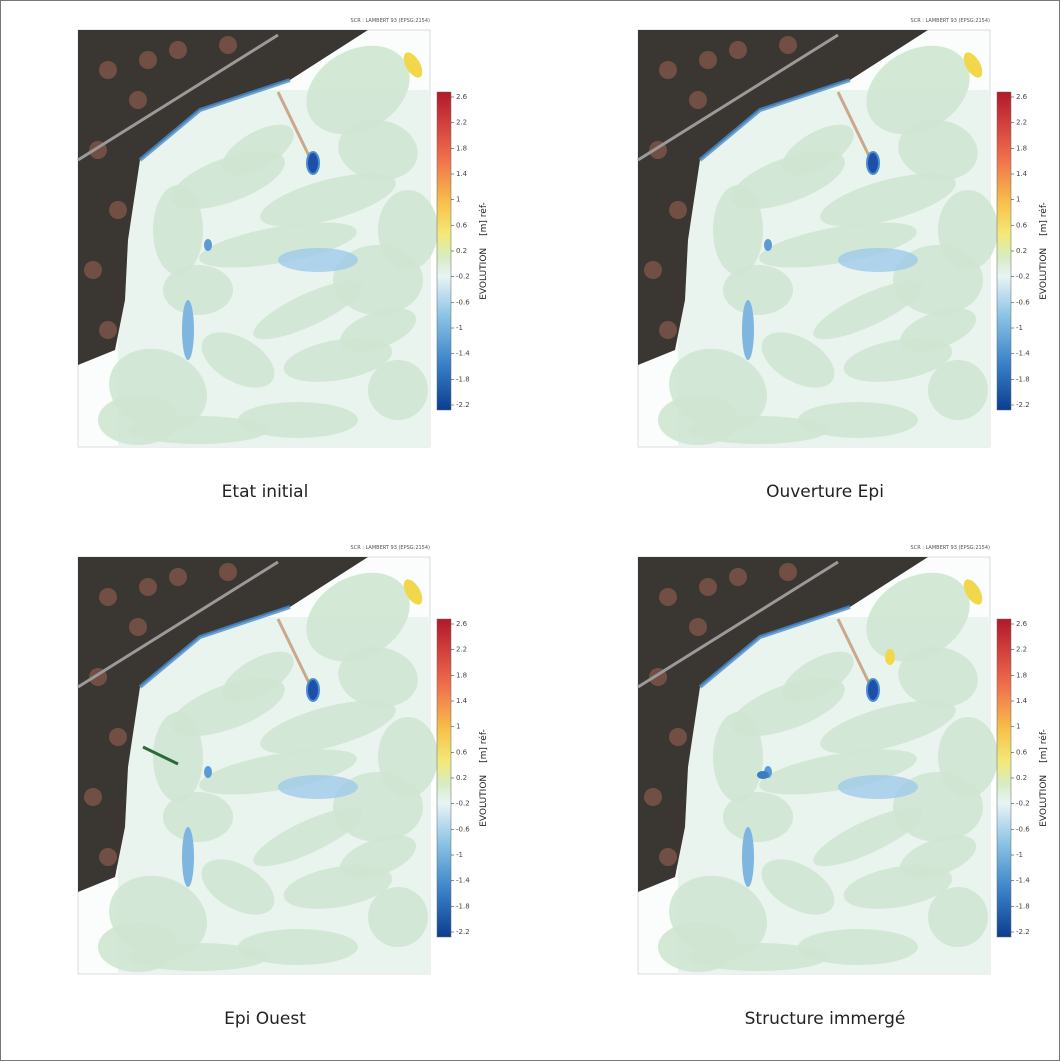 Image resolution: width=1061 pixels, height=1062 pixels. What do you see at coordinates (313, 690) in the screenshot?
I see `scour` at bounding box center [313, 690].